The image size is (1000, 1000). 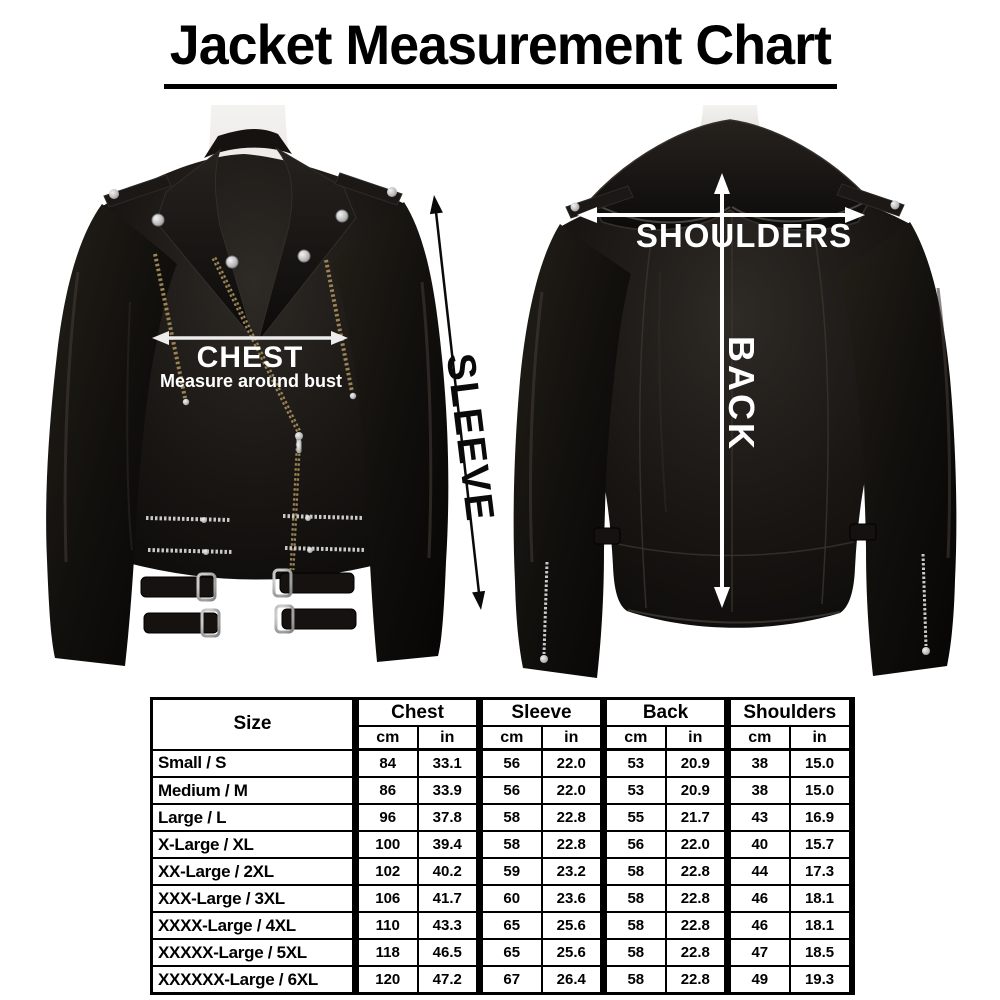 What do you see at coordinates (509, 980) in the screenshot?
I see `measurement-cell: 67` at bounding box center [509, 980].